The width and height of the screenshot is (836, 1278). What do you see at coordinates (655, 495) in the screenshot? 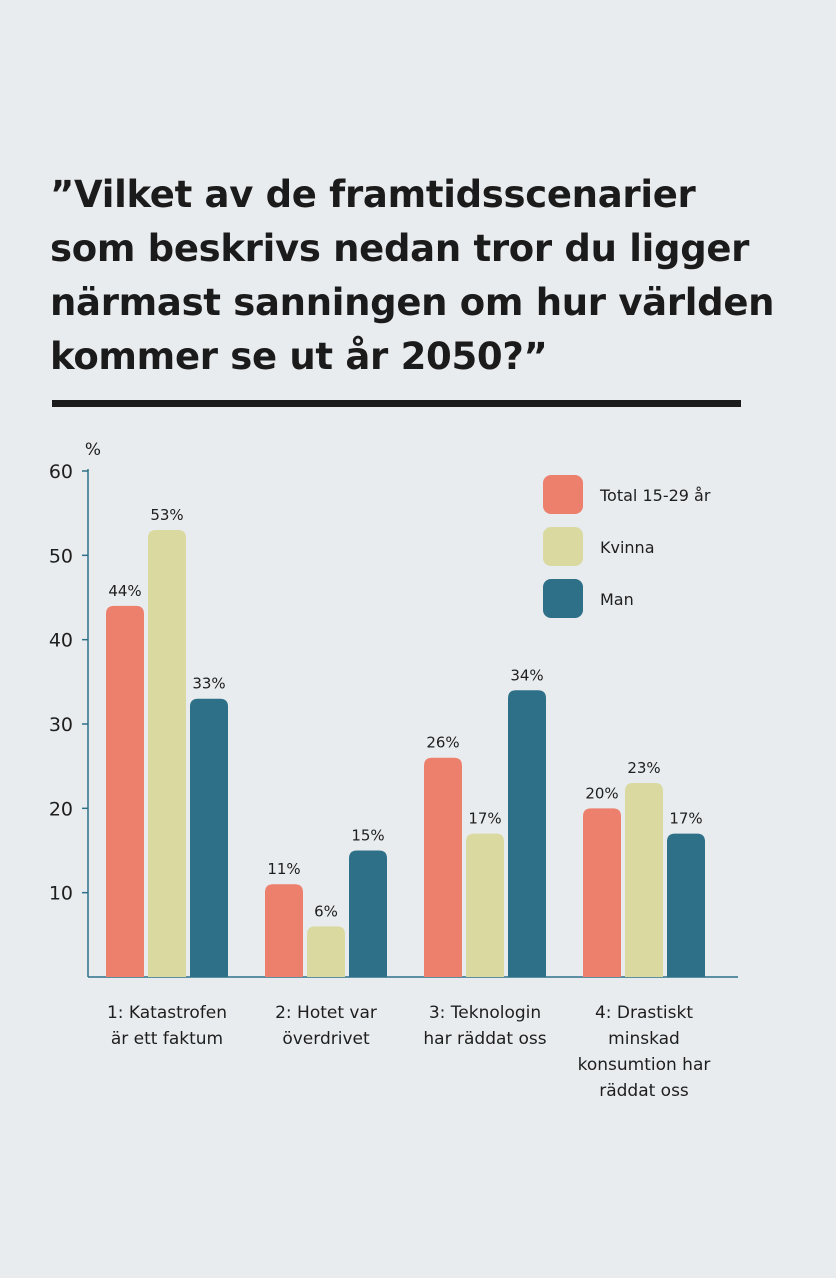
I see `legend-label: Total 15-29 år` at bounding box center [655, 495].